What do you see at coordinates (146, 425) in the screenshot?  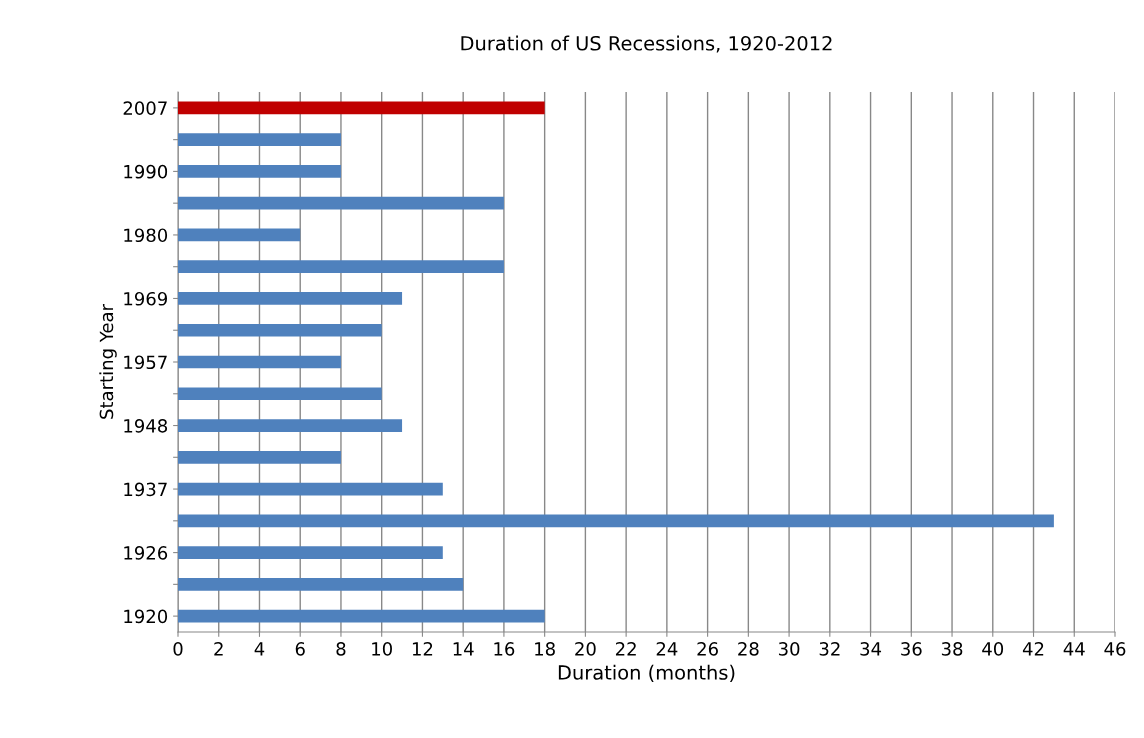 I see `y-tick-label: 1948` at bounding box center [146, 425].